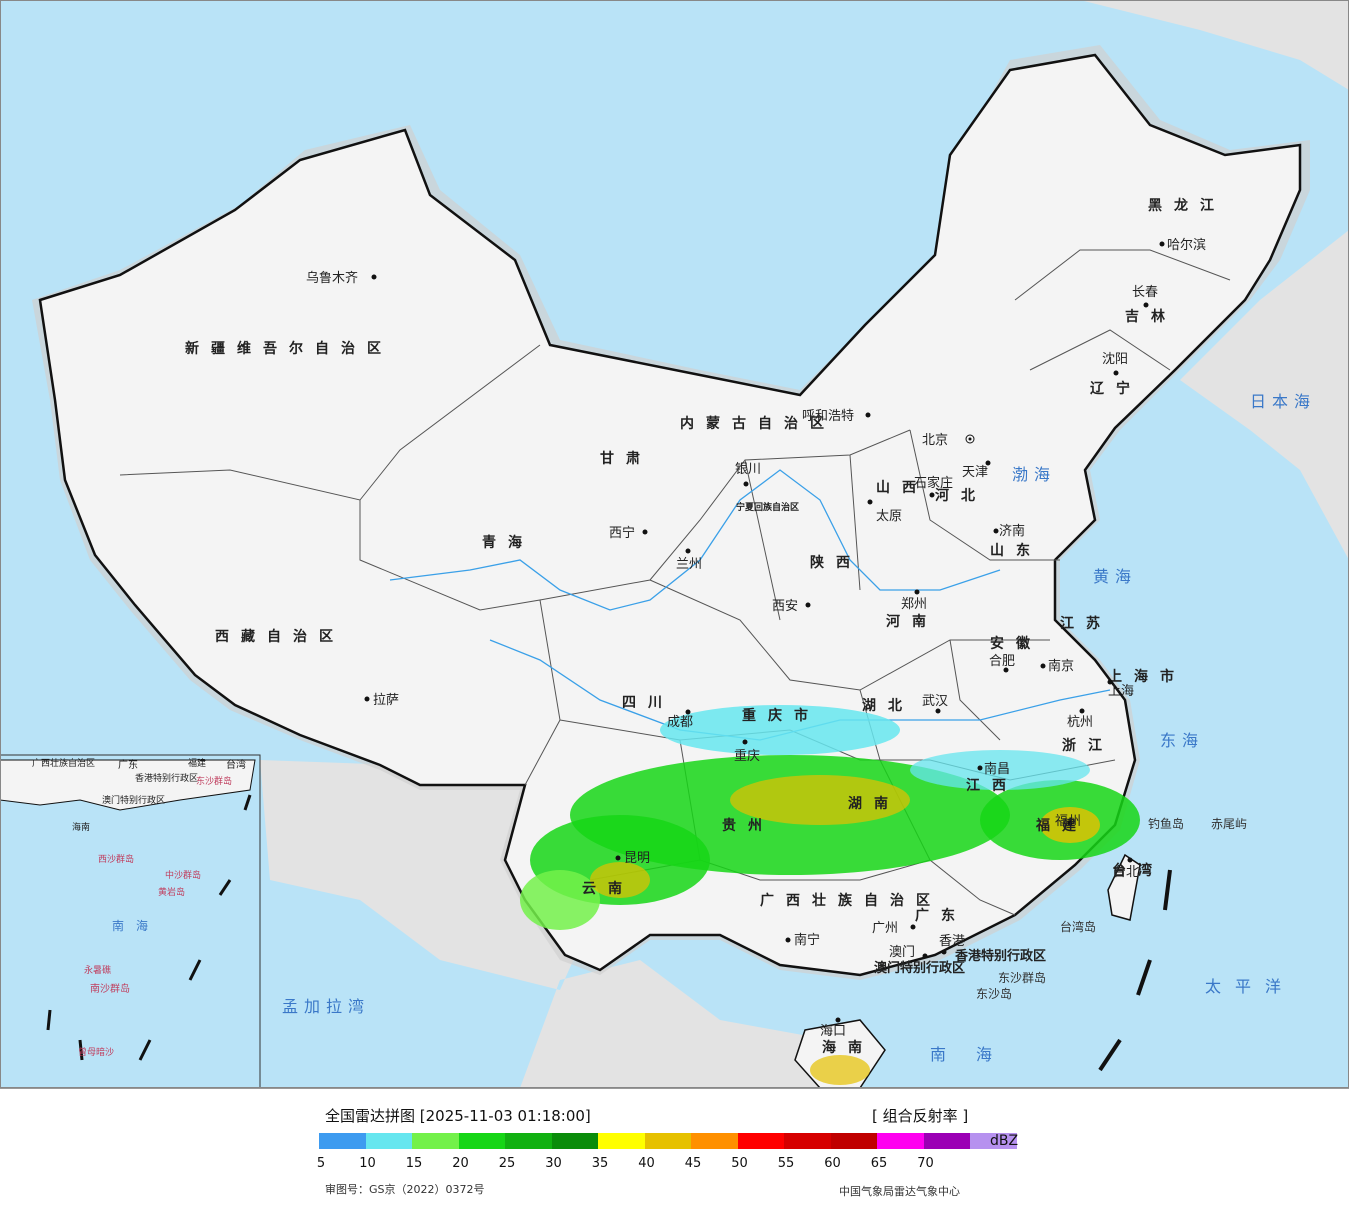 The height and width of the screenshot is (1209, 1349). I want to click on province-label: 河南, so click(912, 621).